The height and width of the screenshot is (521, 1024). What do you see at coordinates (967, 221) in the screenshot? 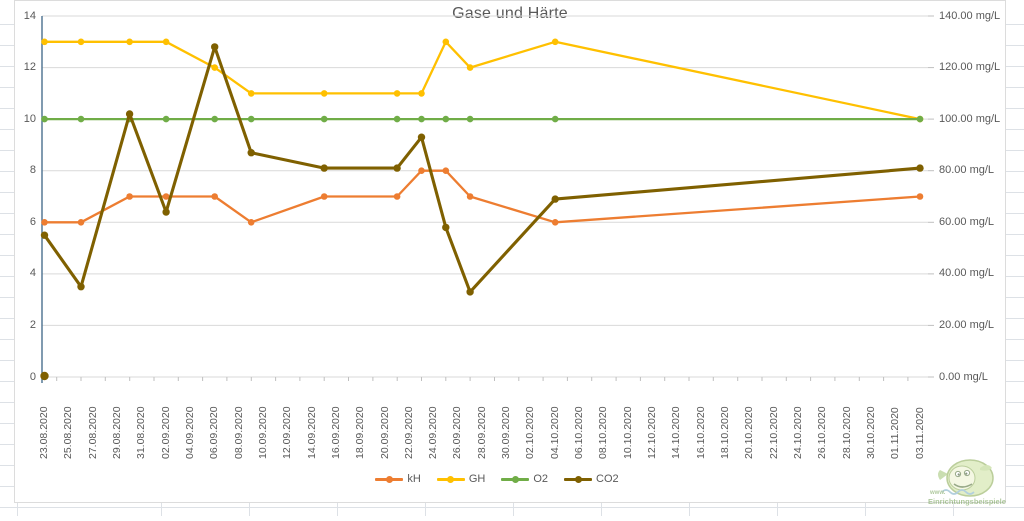
I see `right-axis-tick-label: 60.00 mg/L` at bounding box center [967, 221].